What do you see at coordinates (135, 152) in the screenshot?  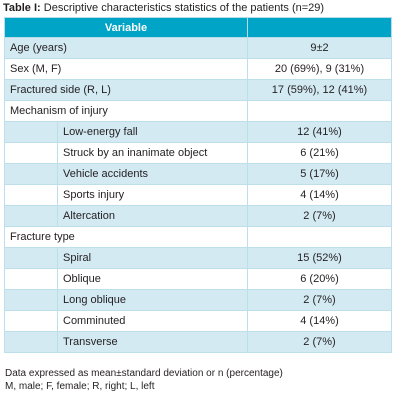 I see `row-label-text: Struck by an inanimate object` at bounding box center [135, 152].